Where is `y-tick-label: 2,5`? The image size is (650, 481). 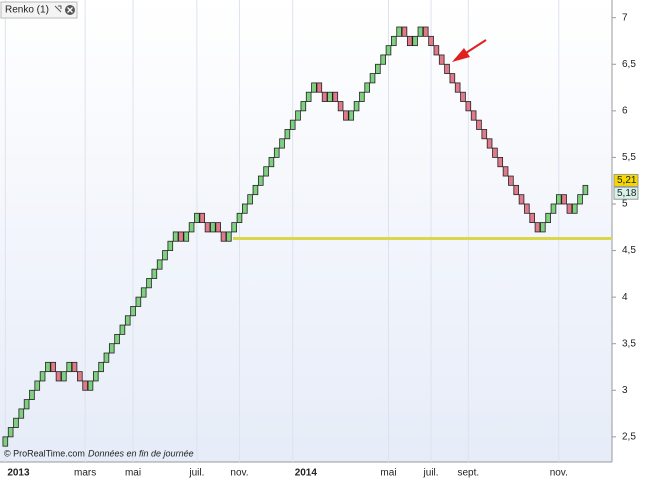 y-tick-label: 2,5 is located at coordinates (629, 436).